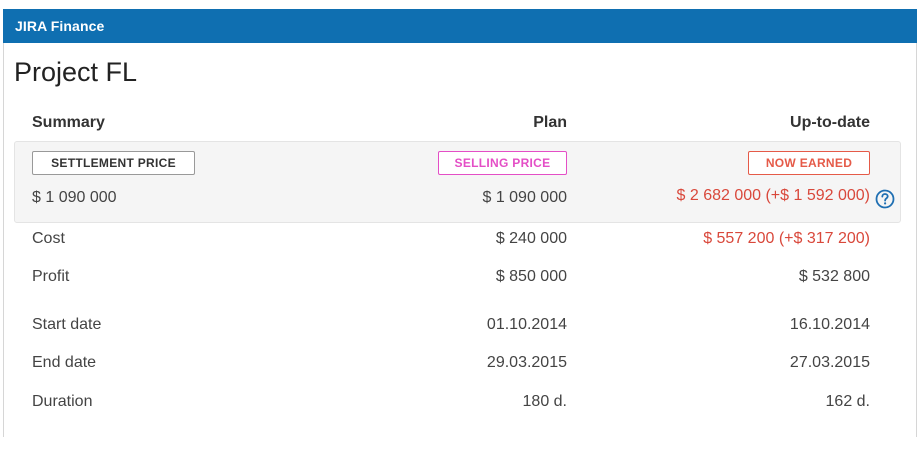  Describe the element at coordinates (76, 72) in the screenshot. I see `project-title: Project FL` at that location.